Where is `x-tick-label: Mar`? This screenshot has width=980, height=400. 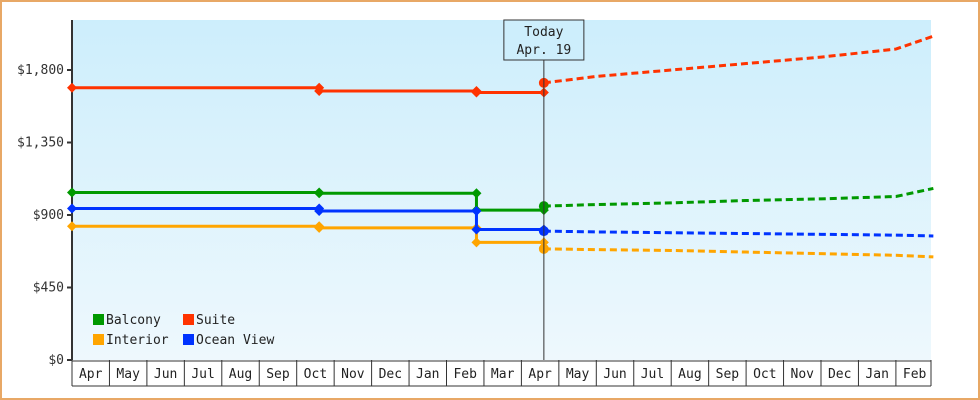 x-tick-label: Mar is located at coordinates (503, 374).